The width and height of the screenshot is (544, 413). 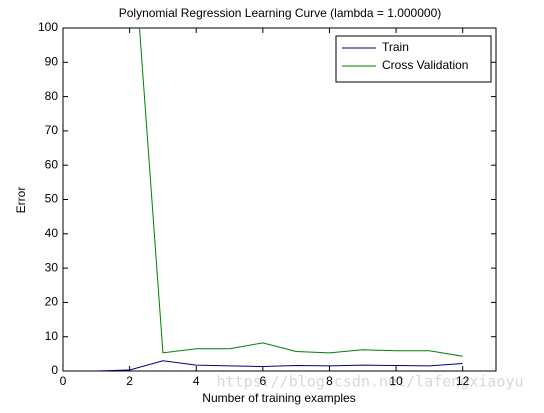 What do you see at coordinates (129, 381) in the screenshot?
I see `x-tick-label: 2` at bounding box center [129, 381].